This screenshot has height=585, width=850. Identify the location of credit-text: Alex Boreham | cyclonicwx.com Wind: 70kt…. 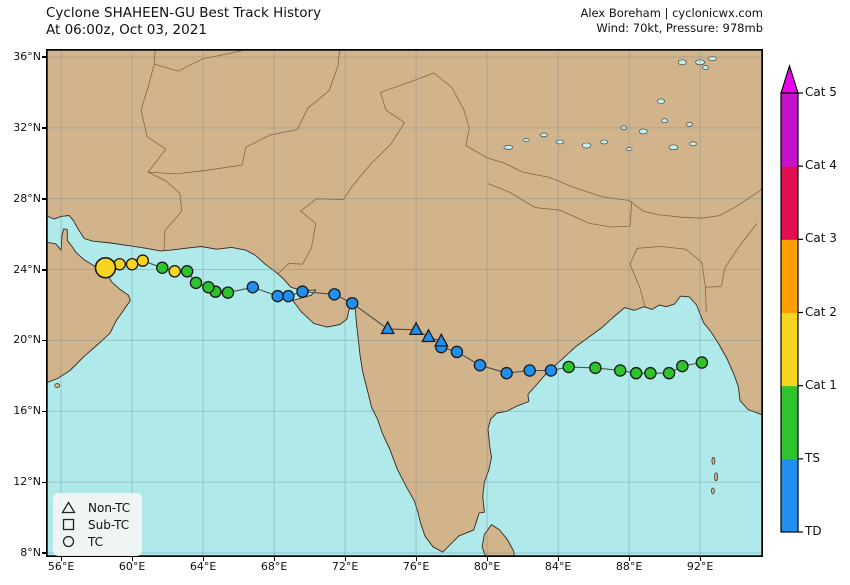
(671, 21).